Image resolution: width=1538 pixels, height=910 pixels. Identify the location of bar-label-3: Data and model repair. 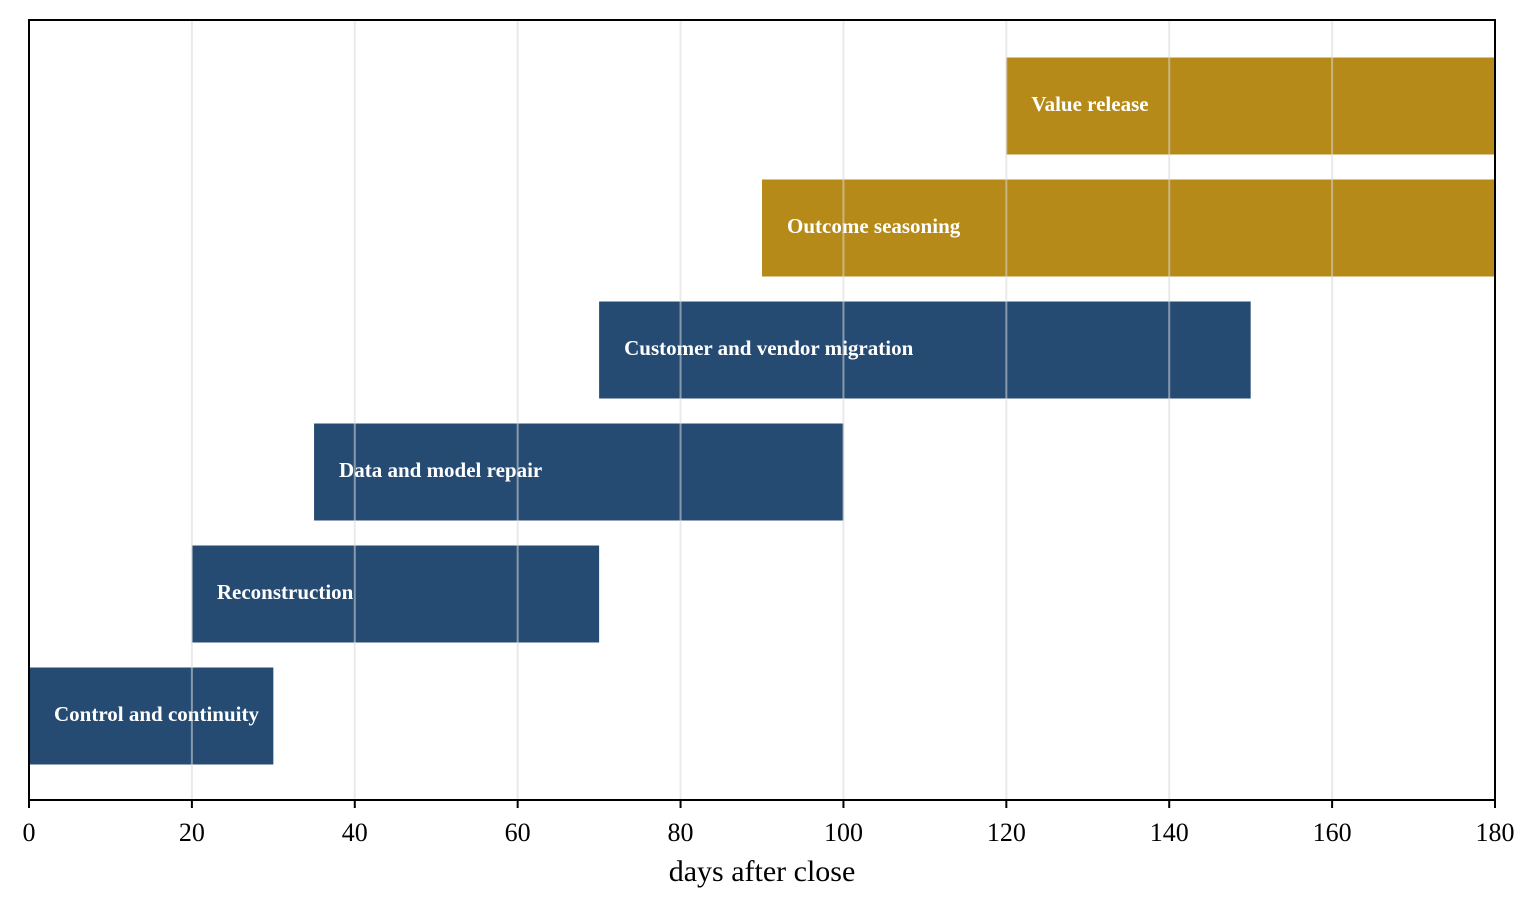
(440, 470).